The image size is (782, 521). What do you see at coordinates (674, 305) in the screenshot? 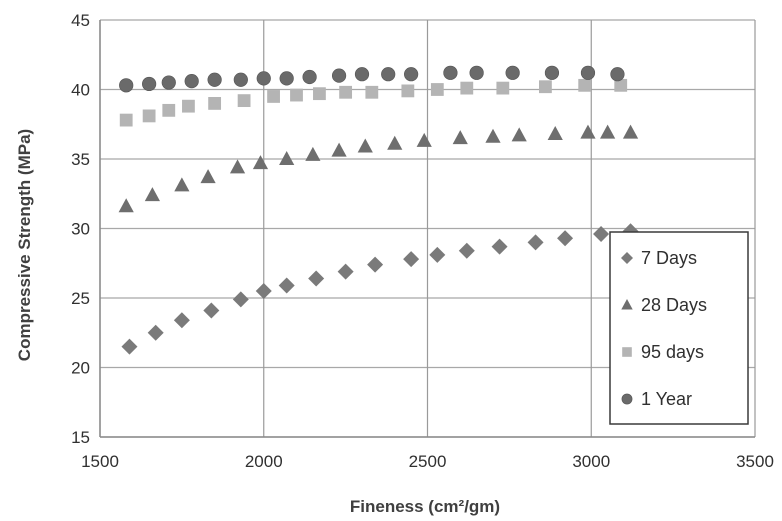
I see `legend-label-28-days: 28 Days` at bounding box center [674, 305].